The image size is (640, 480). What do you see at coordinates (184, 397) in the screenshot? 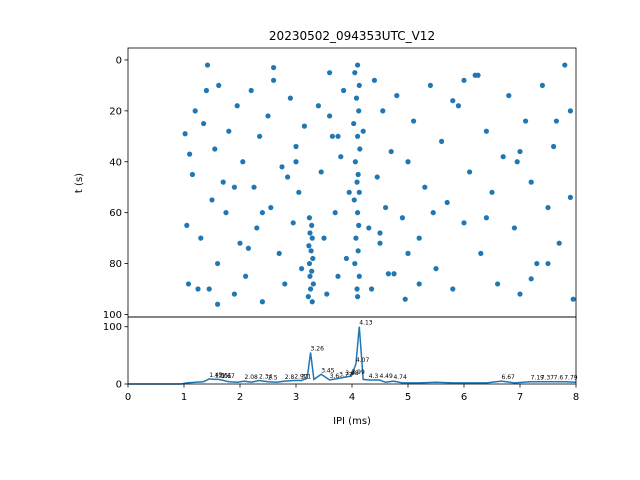
I see `x-tick-label: 1` at bounding box center [184, 397].